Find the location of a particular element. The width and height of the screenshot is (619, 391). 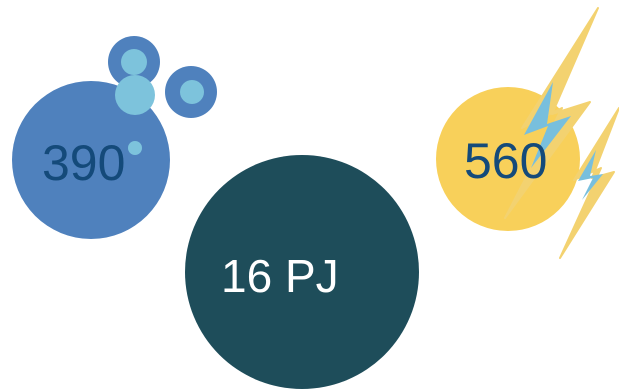

energy-bolt-inner-small is located at coordinates (590, 175).